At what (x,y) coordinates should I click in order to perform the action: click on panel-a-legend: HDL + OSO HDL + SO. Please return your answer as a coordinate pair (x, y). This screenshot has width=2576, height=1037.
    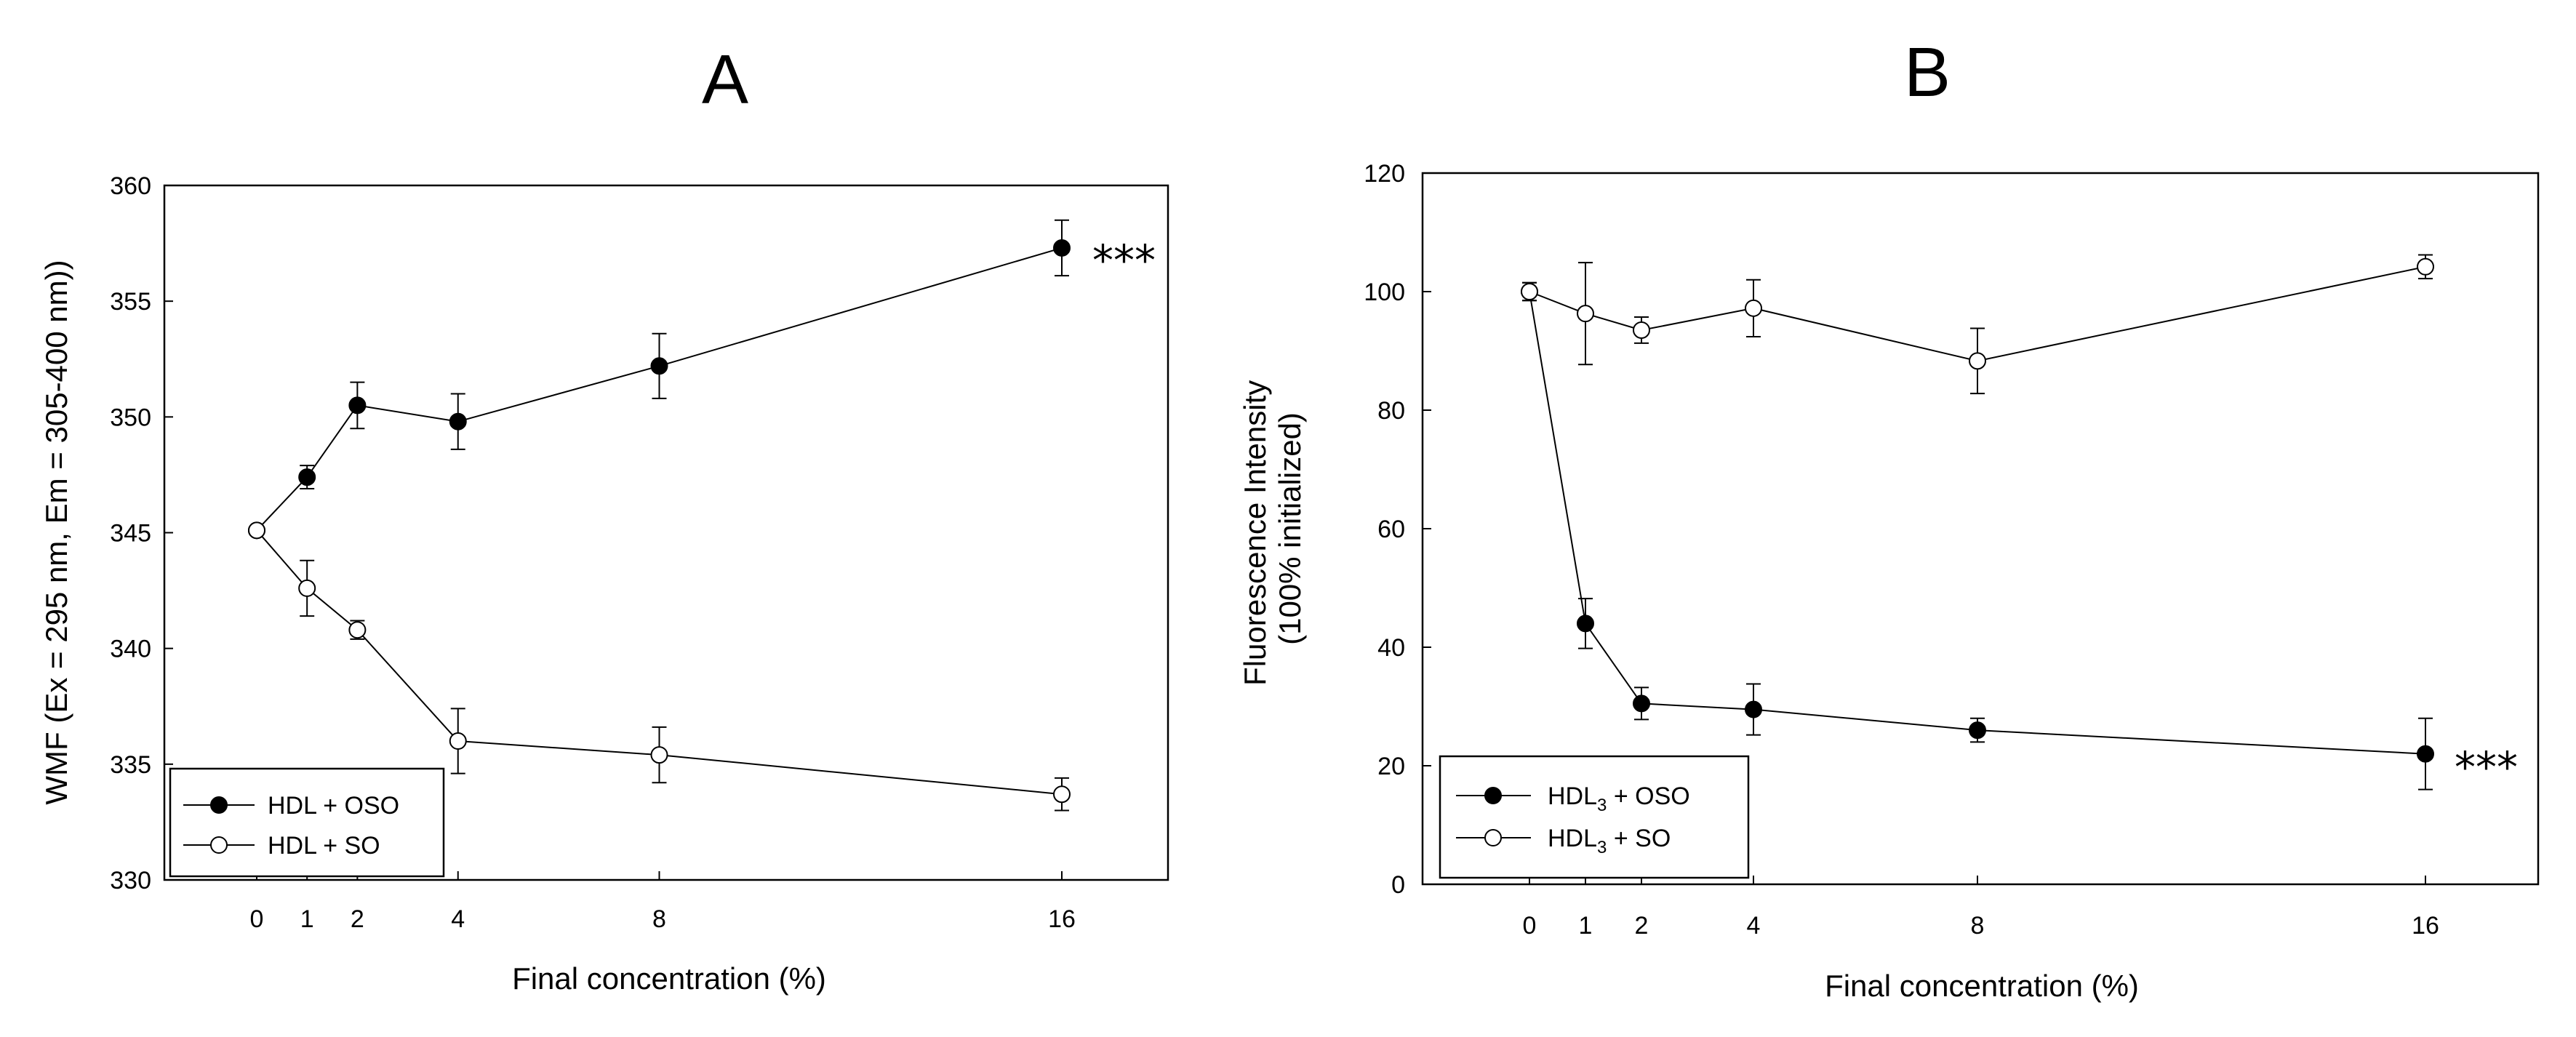
    Looking at the image, I should click on (307, 822).